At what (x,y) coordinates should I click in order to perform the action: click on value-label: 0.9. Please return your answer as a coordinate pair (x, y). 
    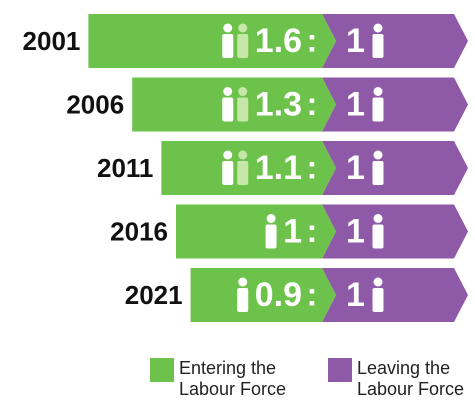
    Looking at the image, I should click on (278, 295).